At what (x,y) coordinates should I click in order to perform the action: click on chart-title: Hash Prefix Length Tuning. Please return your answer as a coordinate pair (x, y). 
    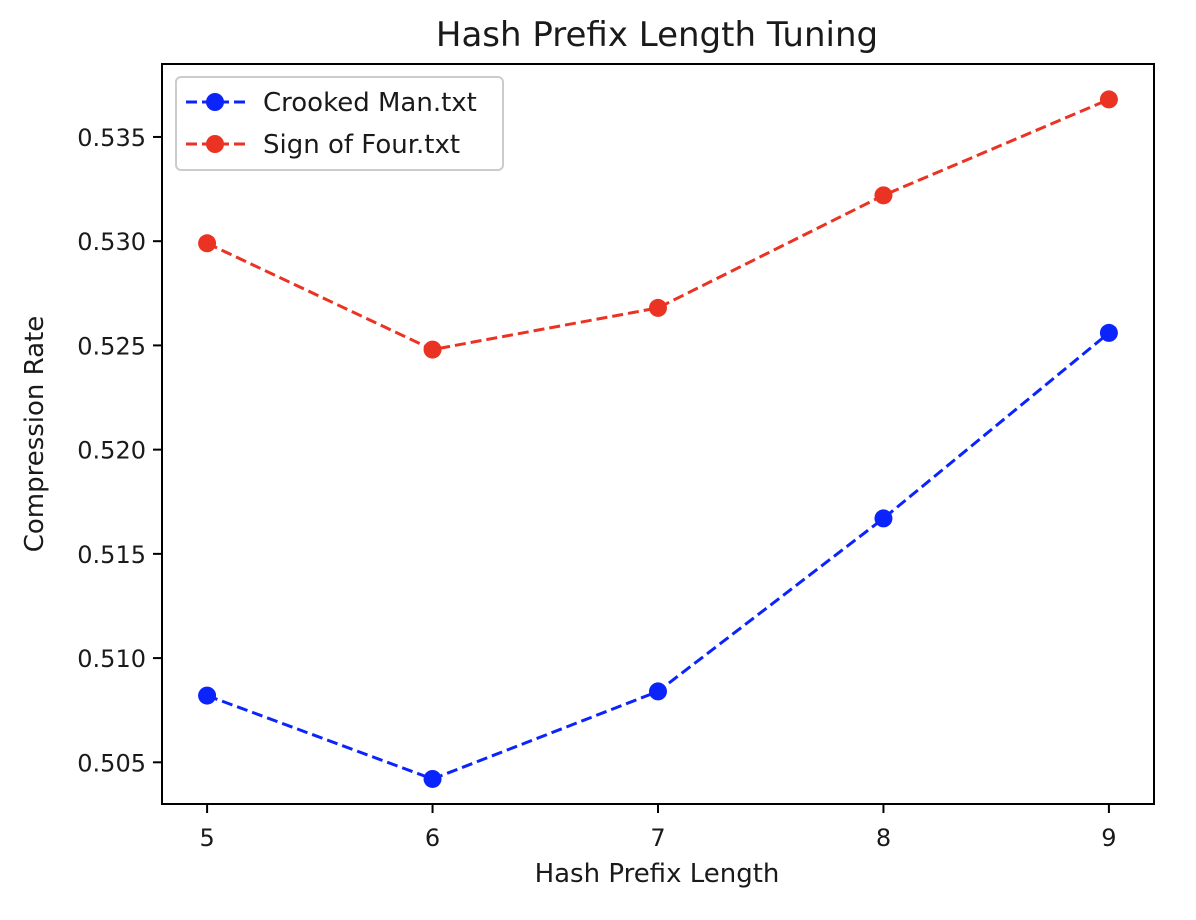
    Looking at the image, I should click on (657, 35).